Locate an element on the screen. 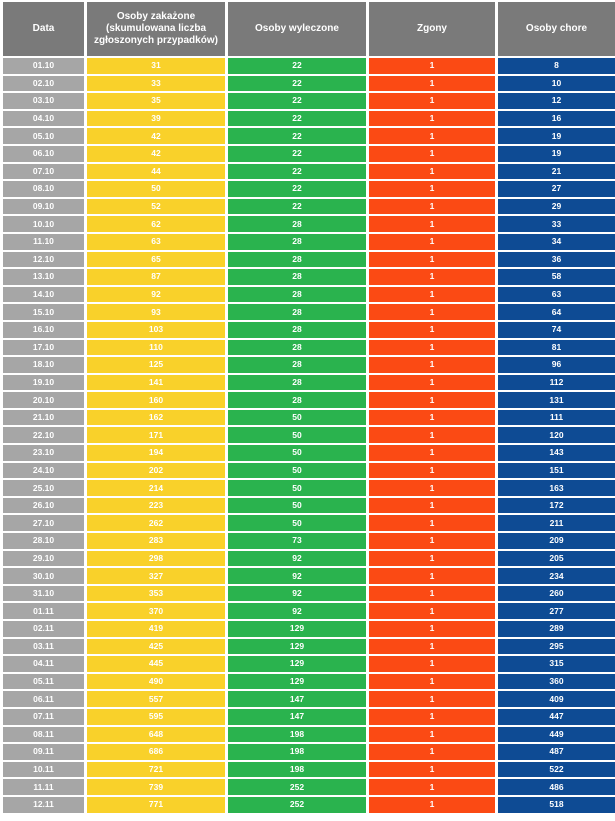  cell-recovered: 198 is located at coordinates (297, 734).